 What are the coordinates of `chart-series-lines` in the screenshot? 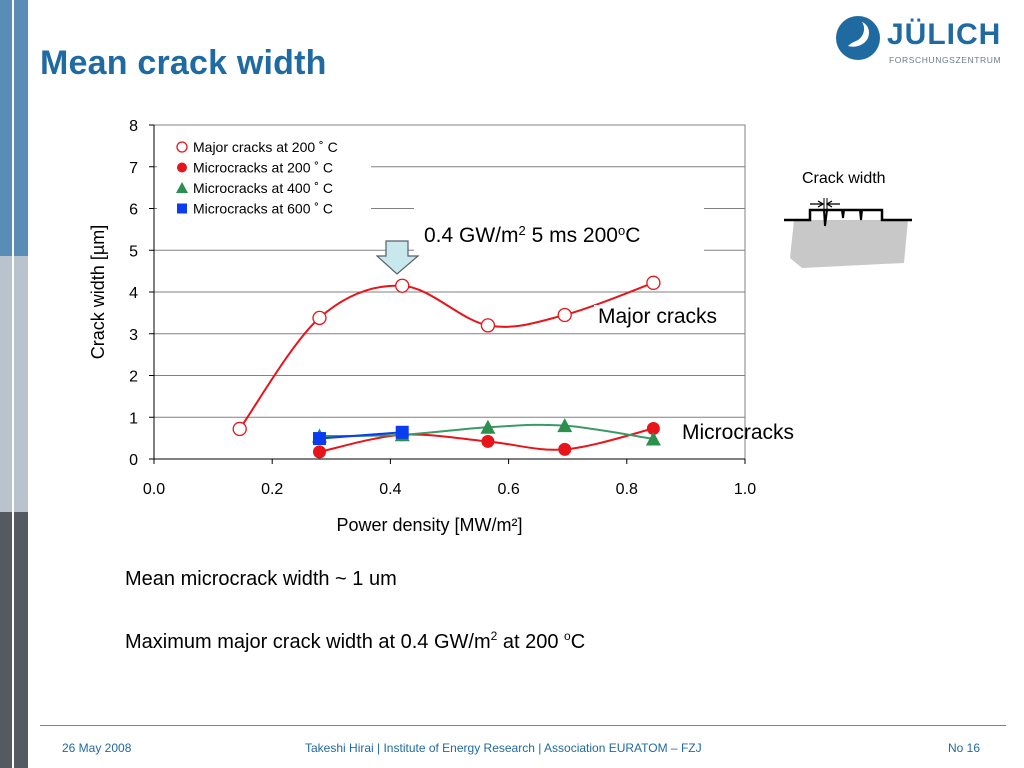 It's located at (446, 367).